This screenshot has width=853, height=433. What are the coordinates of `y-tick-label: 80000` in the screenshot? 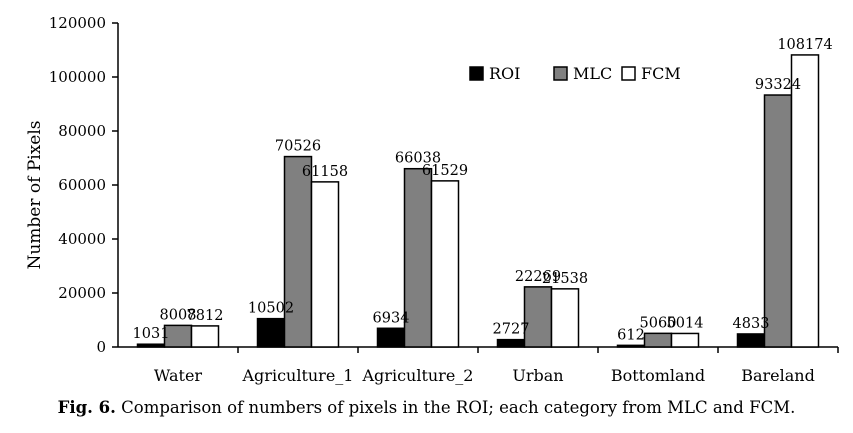 It's located at (82, 131).